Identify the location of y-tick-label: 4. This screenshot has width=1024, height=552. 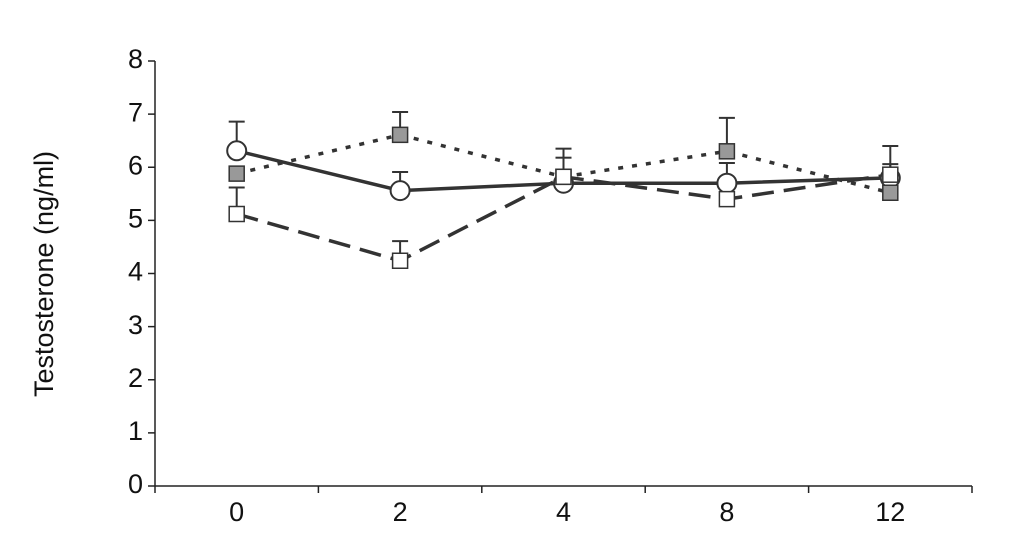
(135, 272).